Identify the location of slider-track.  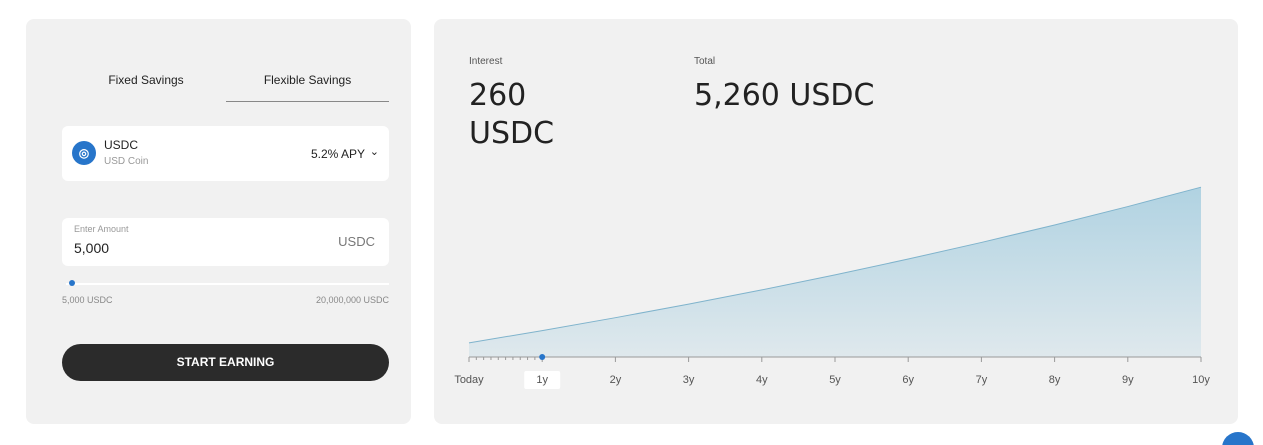
(227, 284).